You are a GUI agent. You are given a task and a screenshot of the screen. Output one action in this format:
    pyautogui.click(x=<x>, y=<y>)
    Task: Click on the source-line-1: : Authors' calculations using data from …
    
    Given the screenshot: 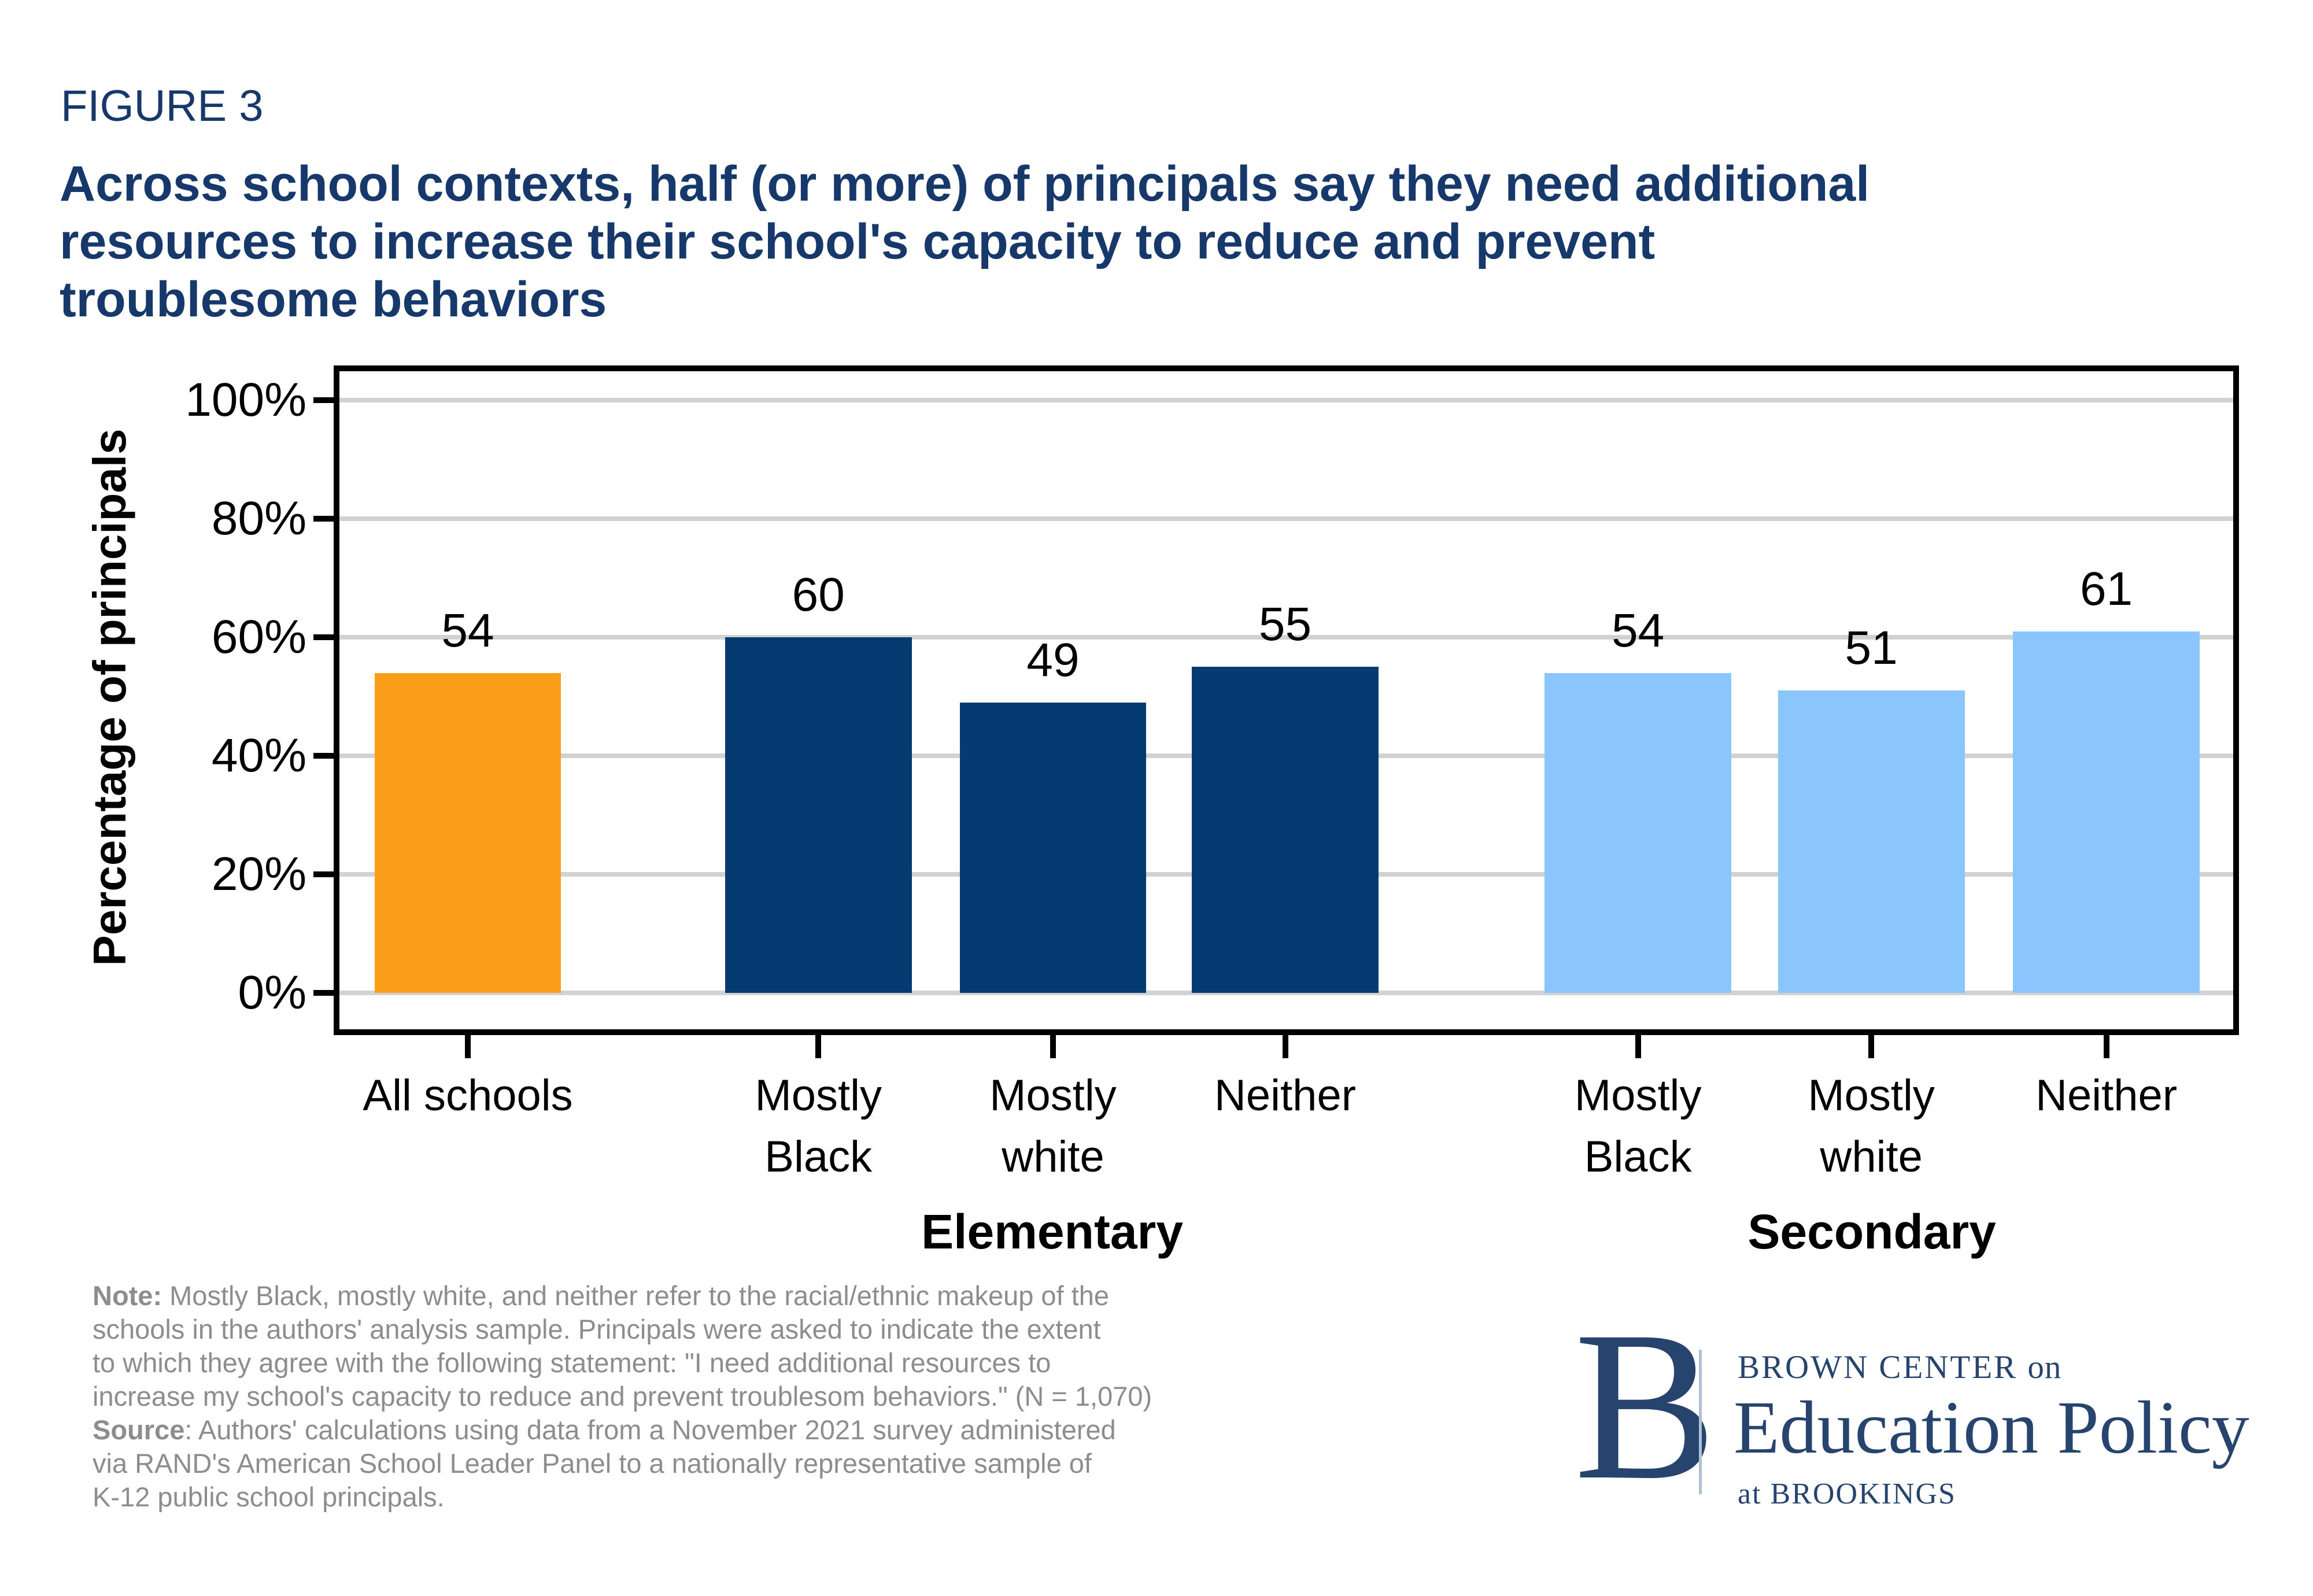 What is the action you would take?
    pyautogui.click(x=650, y=1429)
    